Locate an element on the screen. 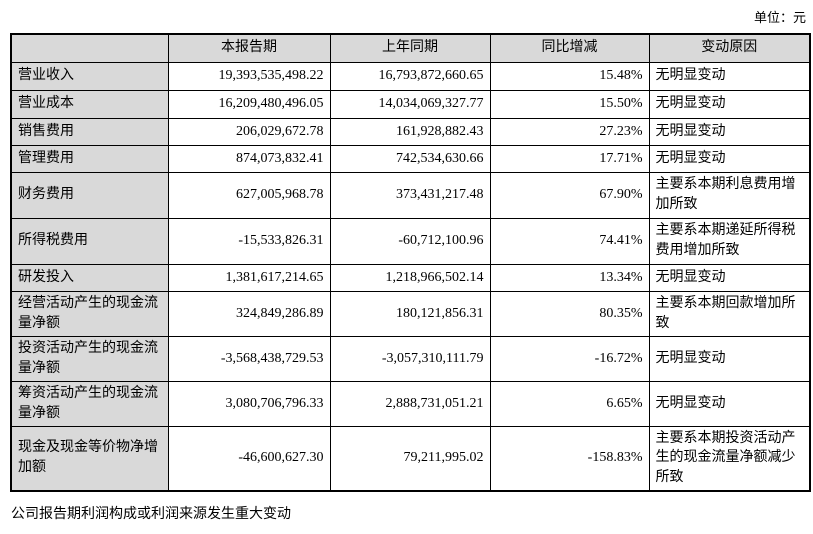  prior-period-value: 79,211,995.02 is located at coordinates (410, 458).